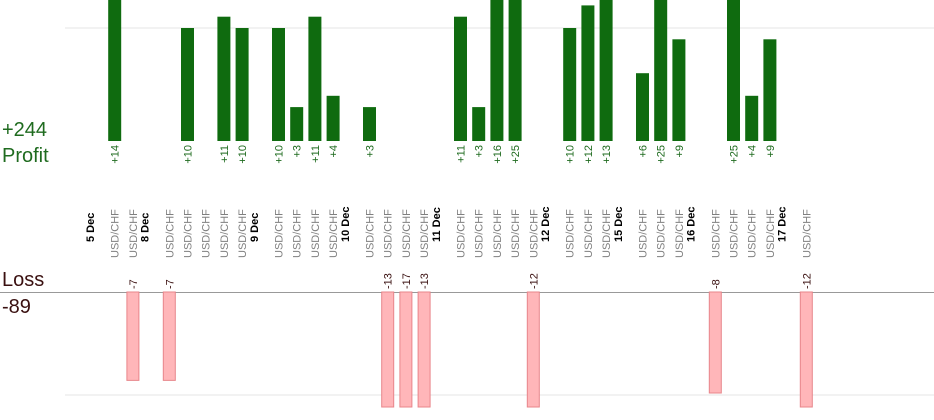 This screenshot has height=420, width=934. Describe the element at coordinates (16, 307) in the screenshot. I see `loss-total: -89` at that location.